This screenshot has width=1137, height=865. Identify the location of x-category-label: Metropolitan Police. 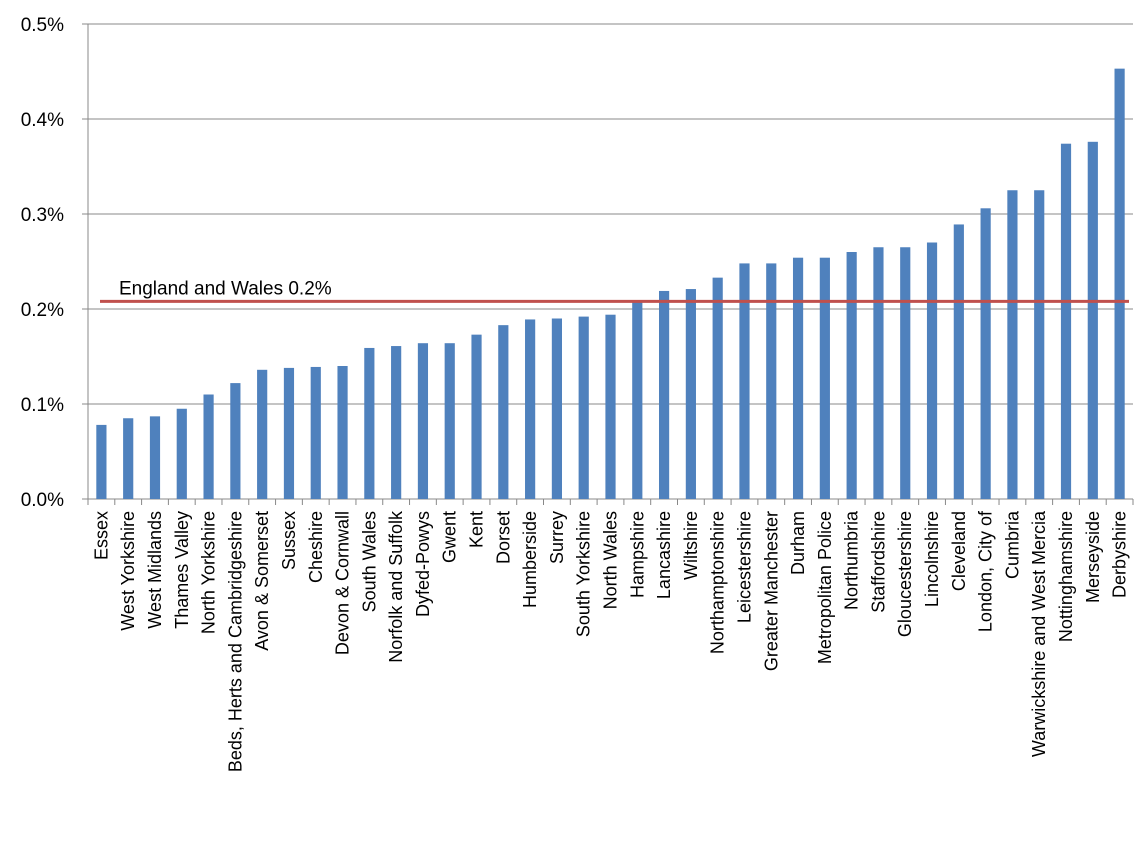
(825, 587).